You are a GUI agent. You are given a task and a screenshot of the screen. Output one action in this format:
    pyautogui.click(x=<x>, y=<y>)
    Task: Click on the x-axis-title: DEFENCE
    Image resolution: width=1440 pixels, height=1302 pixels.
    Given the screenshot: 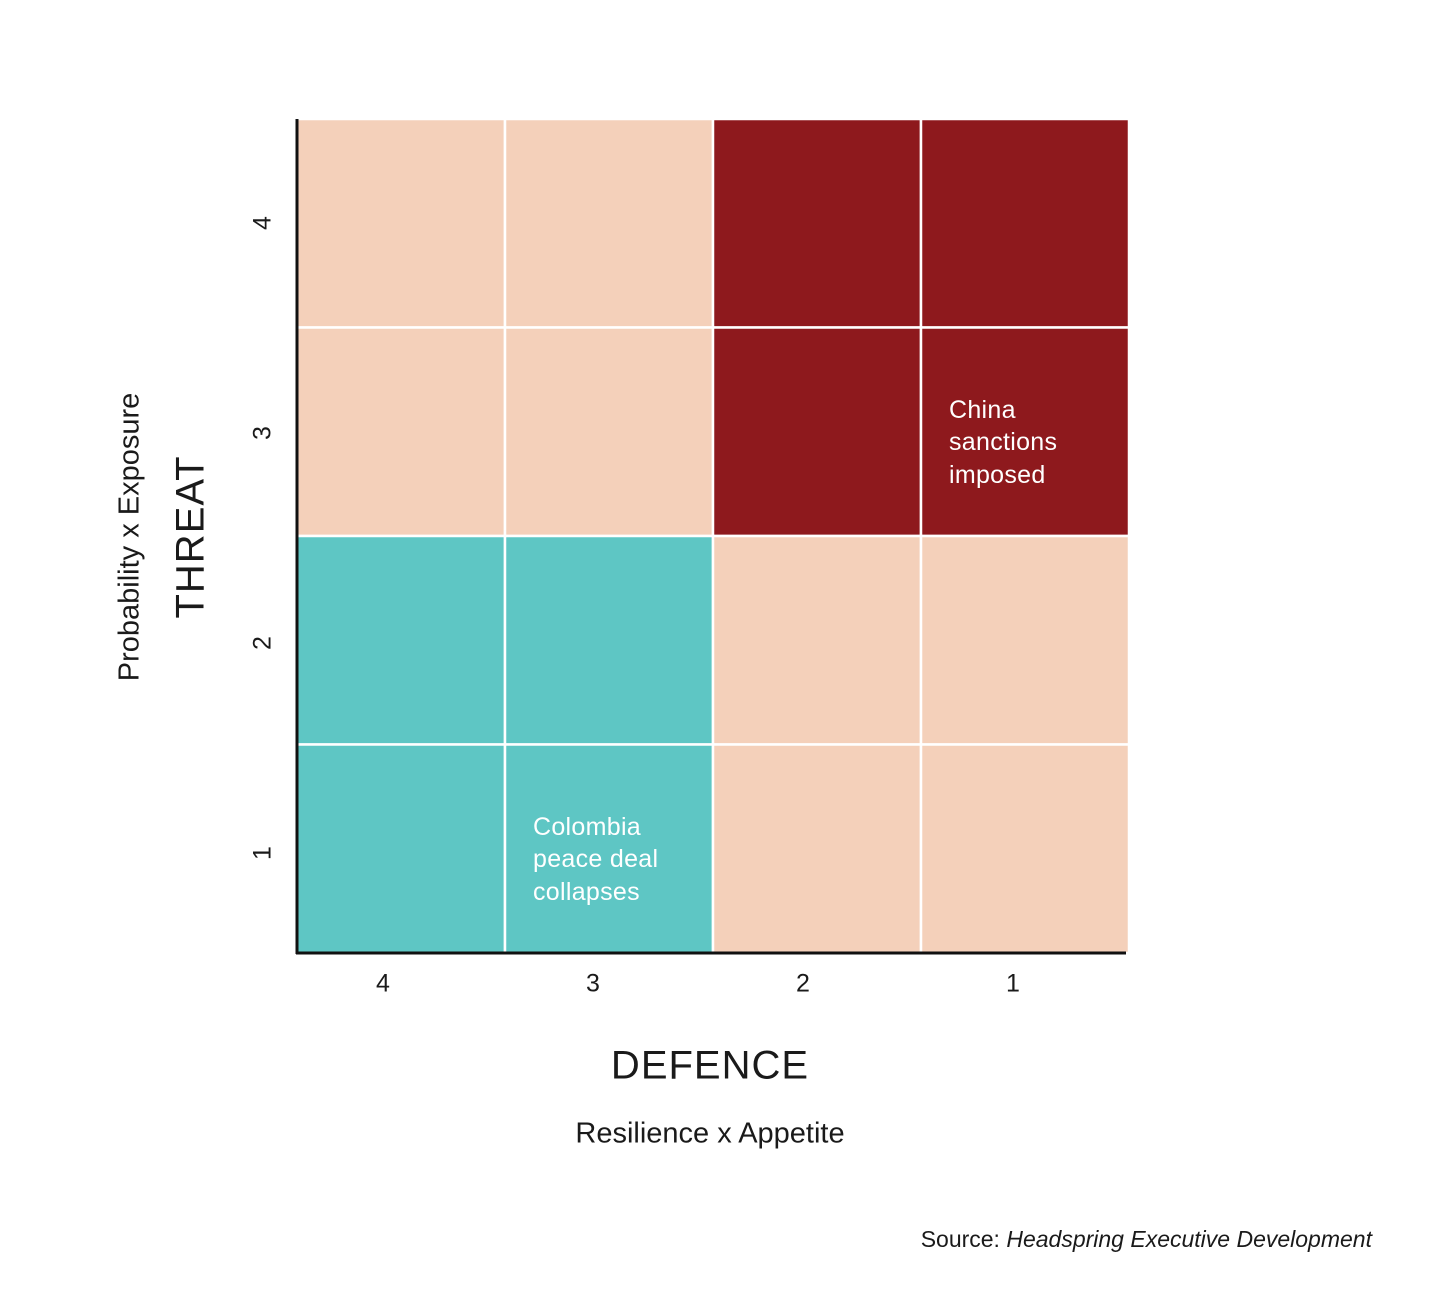 What is the action you would take?
    pyautogui.click(x=710, y=1065)
    